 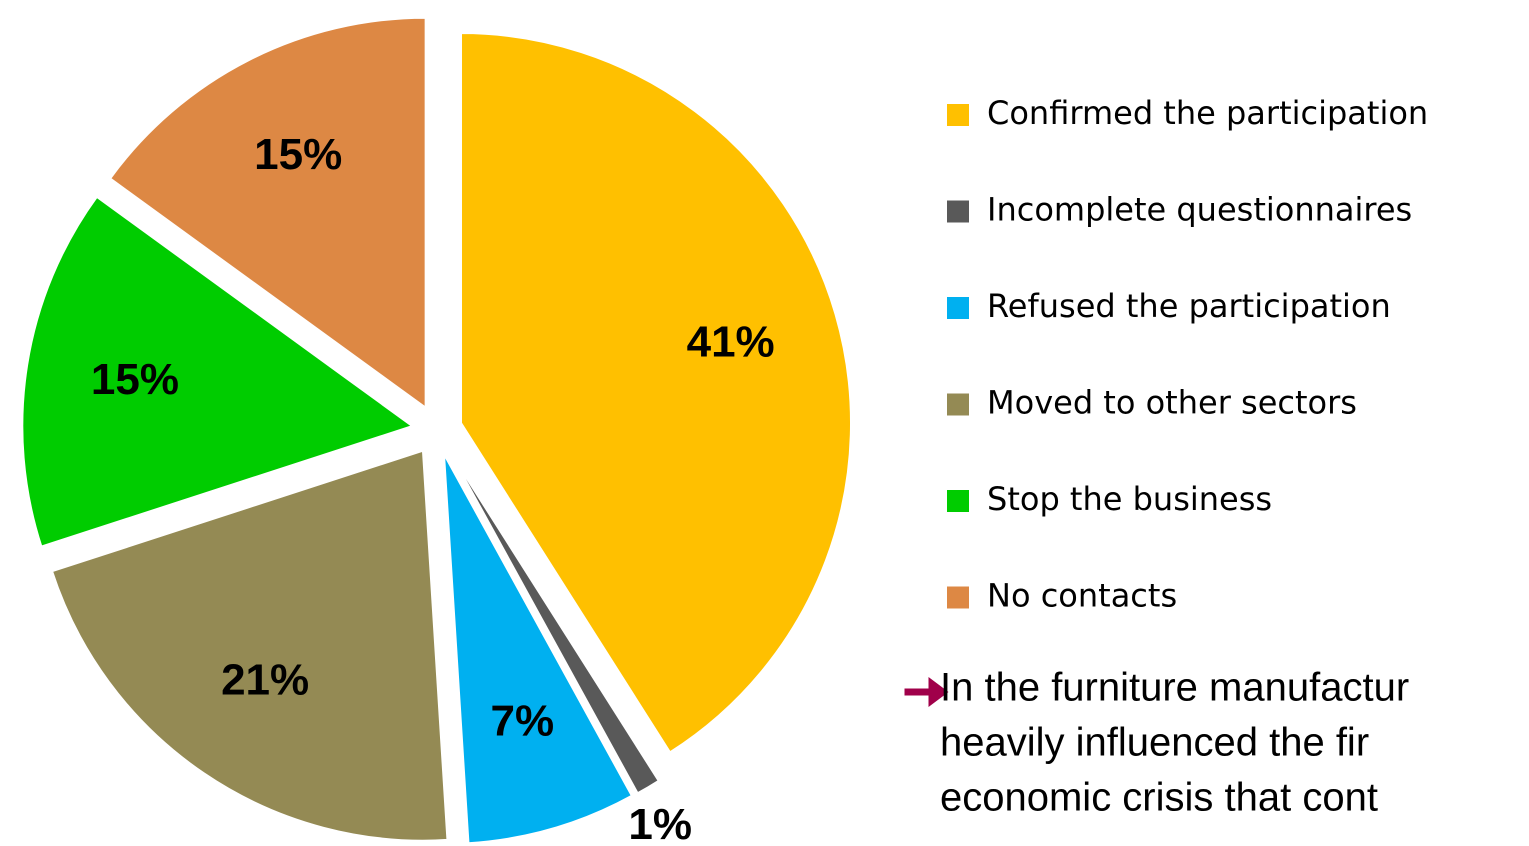 I want to click on note-arrow, so click(x=926, y=692).